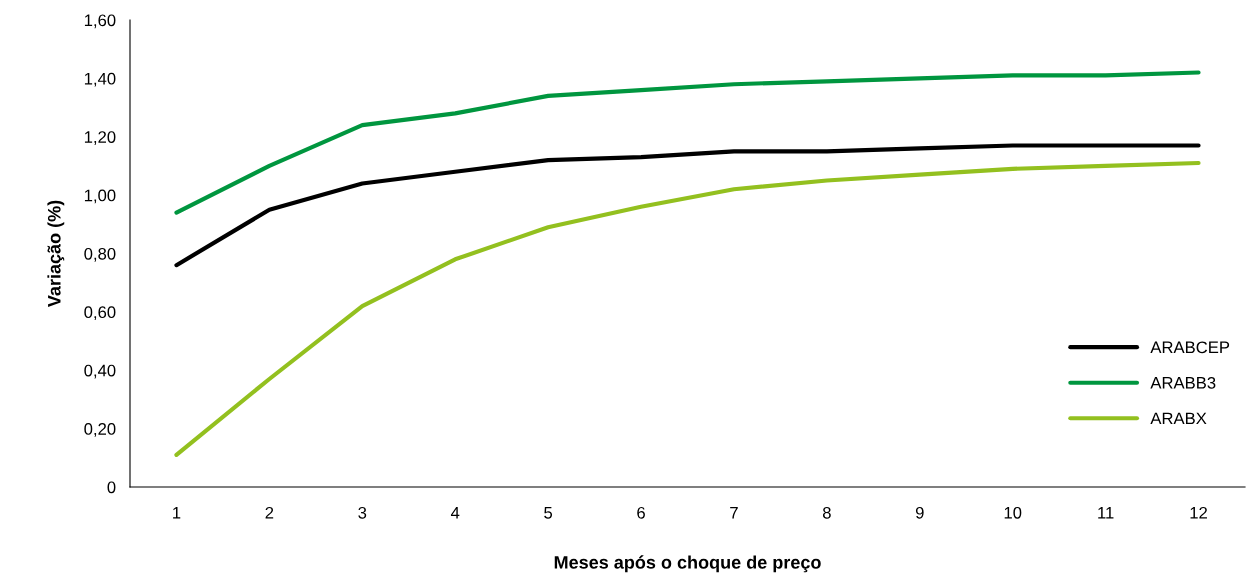  I want to click on y-tick-label: 0,80, so click(100, 254).